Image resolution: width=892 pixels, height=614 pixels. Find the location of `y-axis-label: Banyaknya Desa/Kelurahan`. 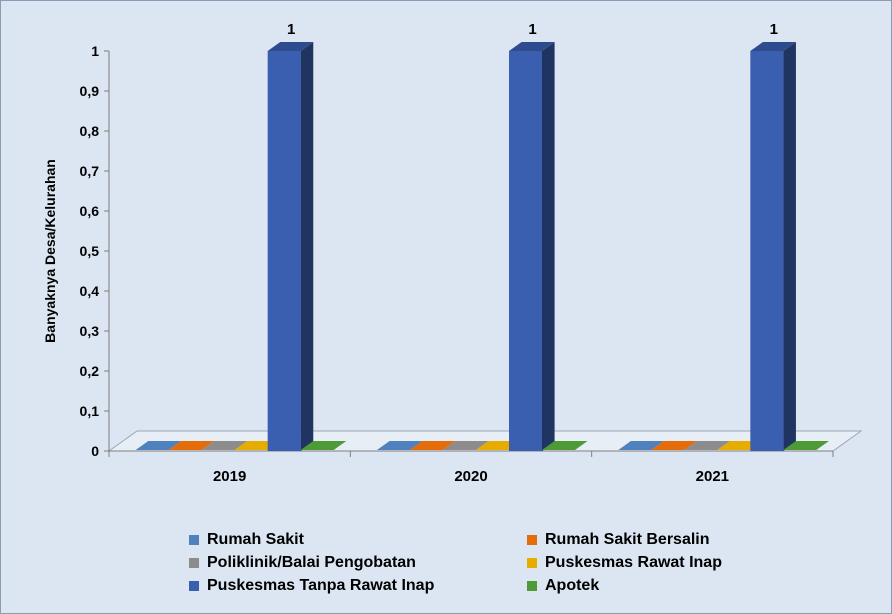

y-axis-label: Banyaknya Desa/Kelurahan is located at coordinates (50, 251).